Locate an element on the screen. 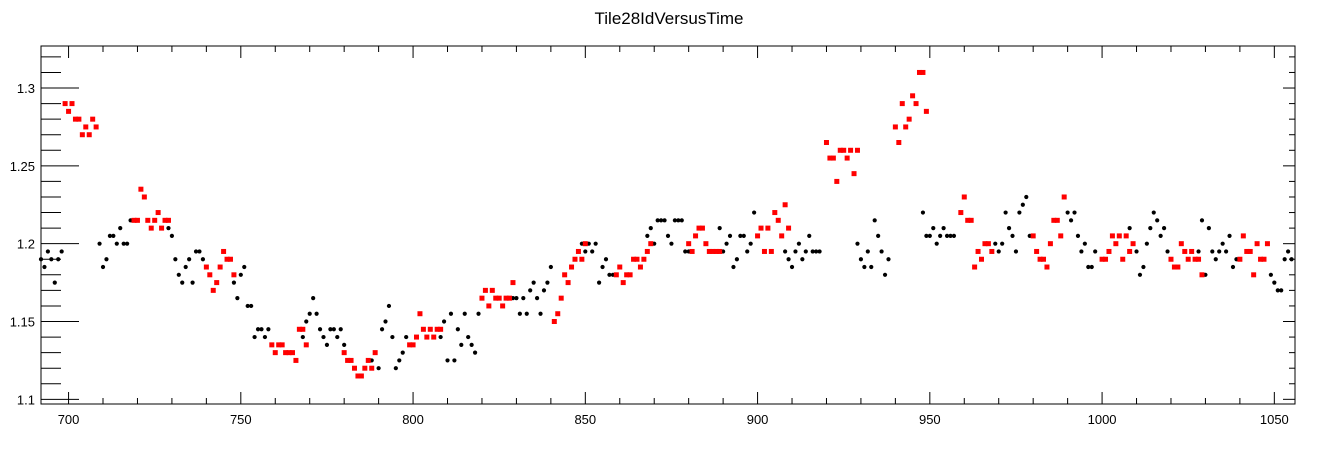 Image resolution: width=1328 pixels, height=450 pixels. x-tick-label: 900 is located at coordinates (758, 419).